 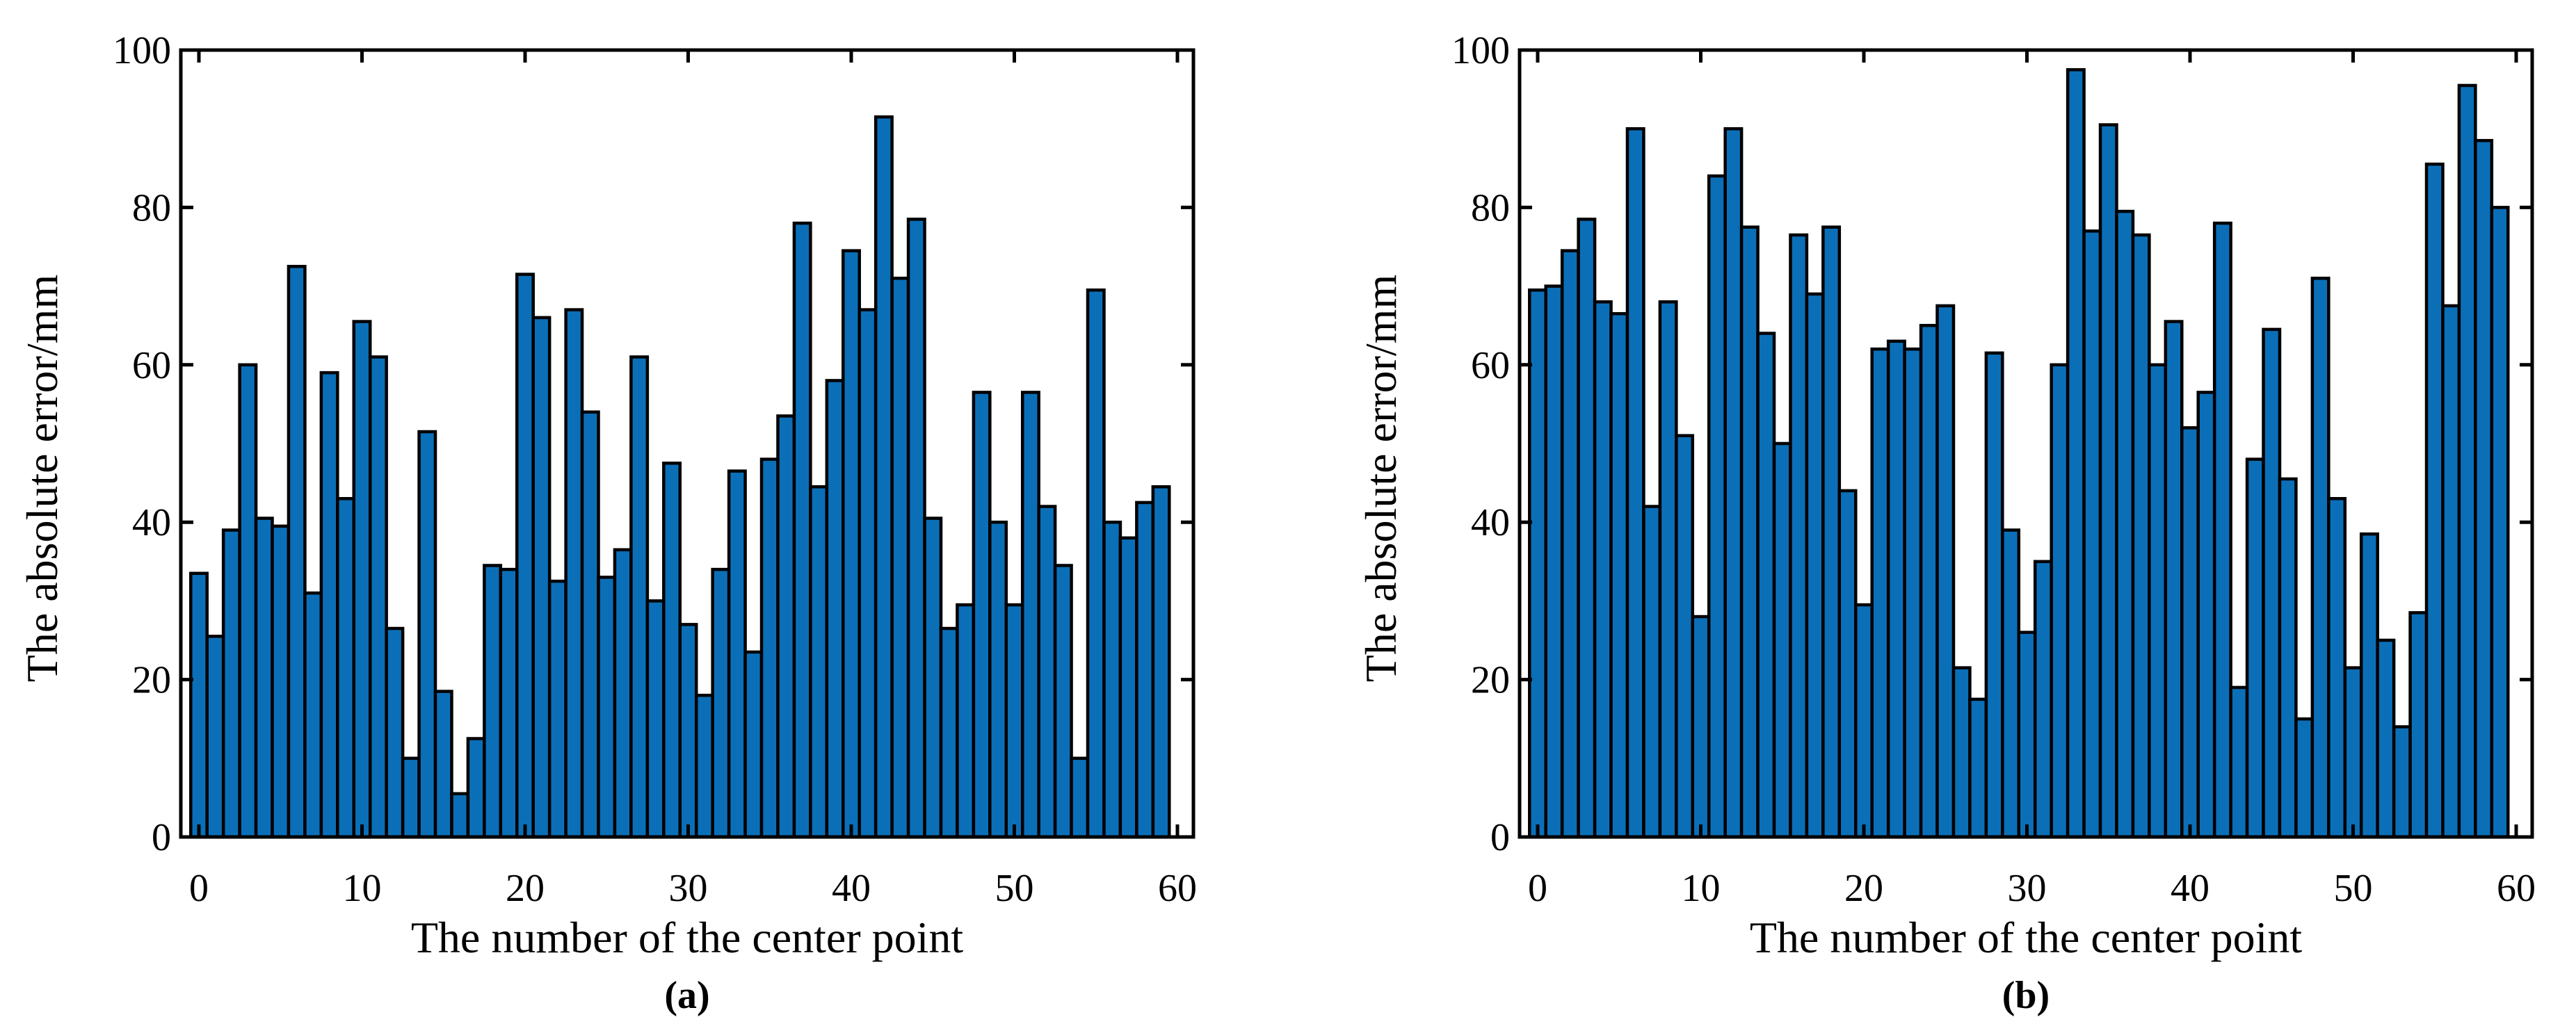 I want to click on y-tick-label: 40, so click(x=151, y=522).